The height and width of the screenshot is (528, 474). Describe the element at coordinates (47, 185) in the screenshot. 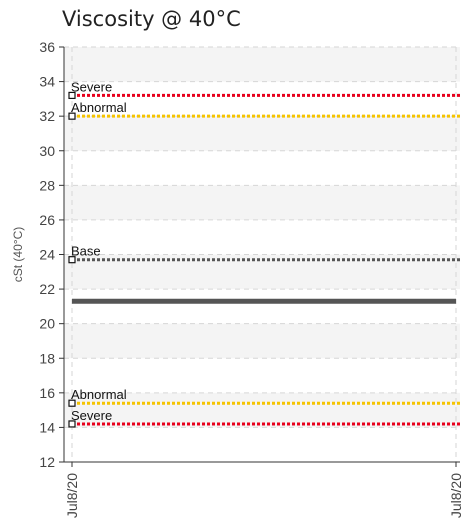

I see `y-tick-label: 28` at that location.